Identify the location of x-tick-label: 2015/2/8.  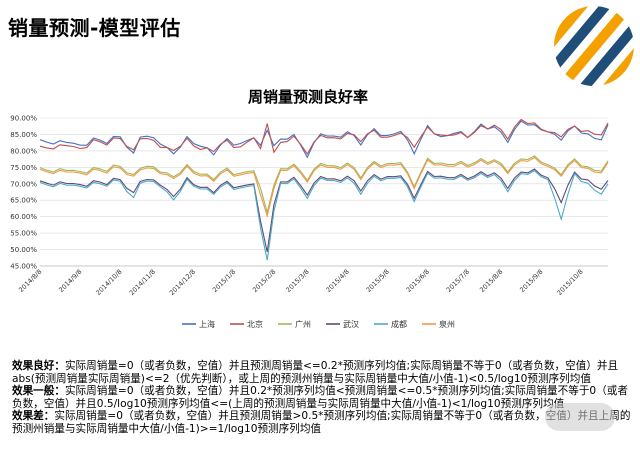
(264, 281).